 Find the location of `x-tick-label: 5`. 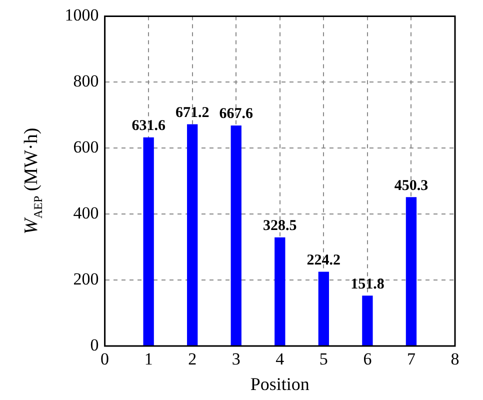

x-tick-label: 5 is located at coordinates (323, 359).